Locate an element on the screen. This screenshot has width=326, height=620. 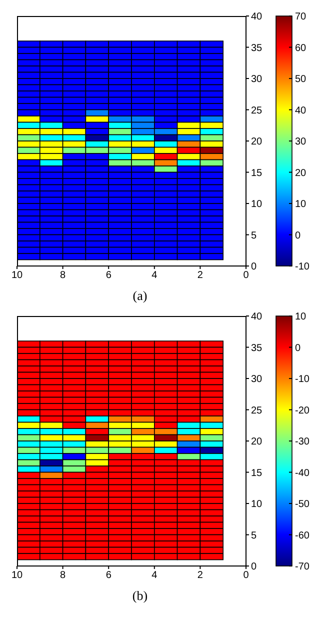
color-bar-label: -50 is located at coordinates (302, 504).